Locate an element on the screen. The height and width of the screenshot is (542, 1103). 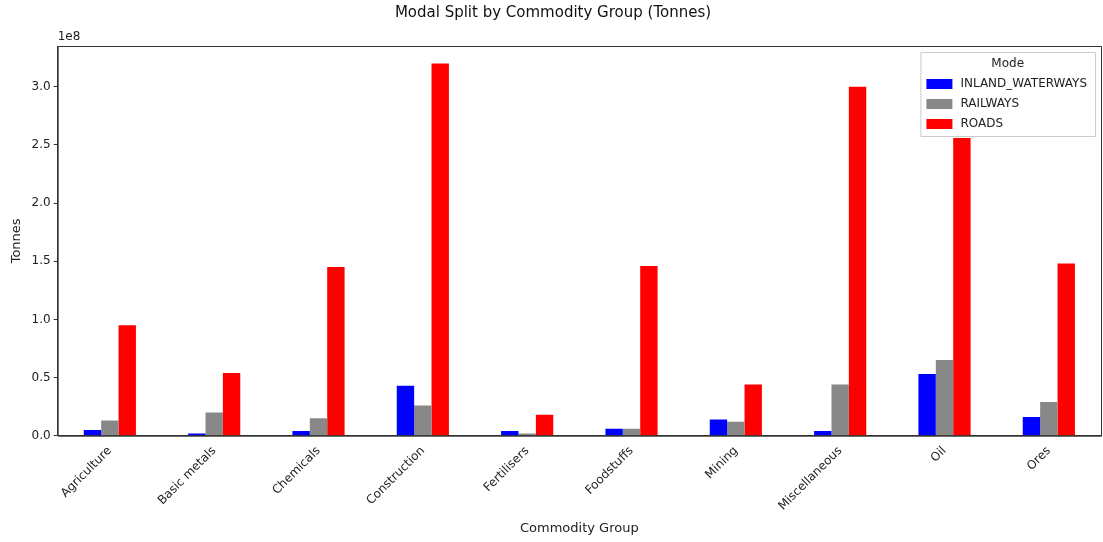
x-tick-label: Oil is located at coordinates (938, 454).